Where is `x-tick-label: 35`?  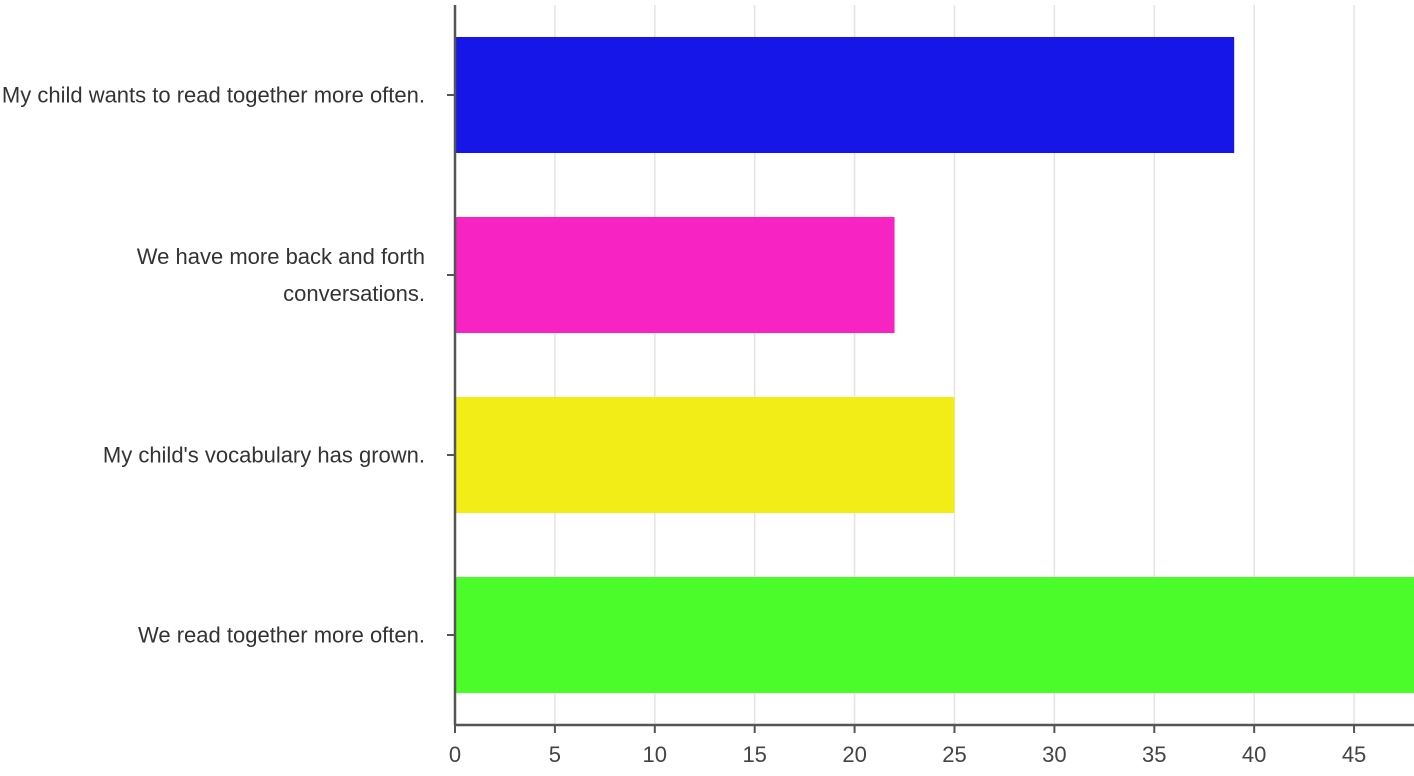
x-tick-label: 35 is located at coordinates (1154, 754).